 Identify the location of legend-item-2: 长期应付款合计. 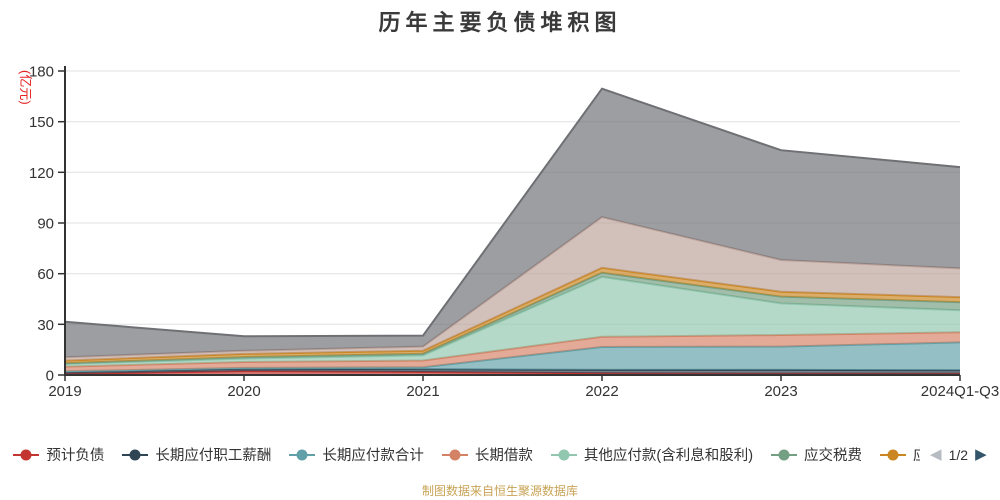
(356, 454).